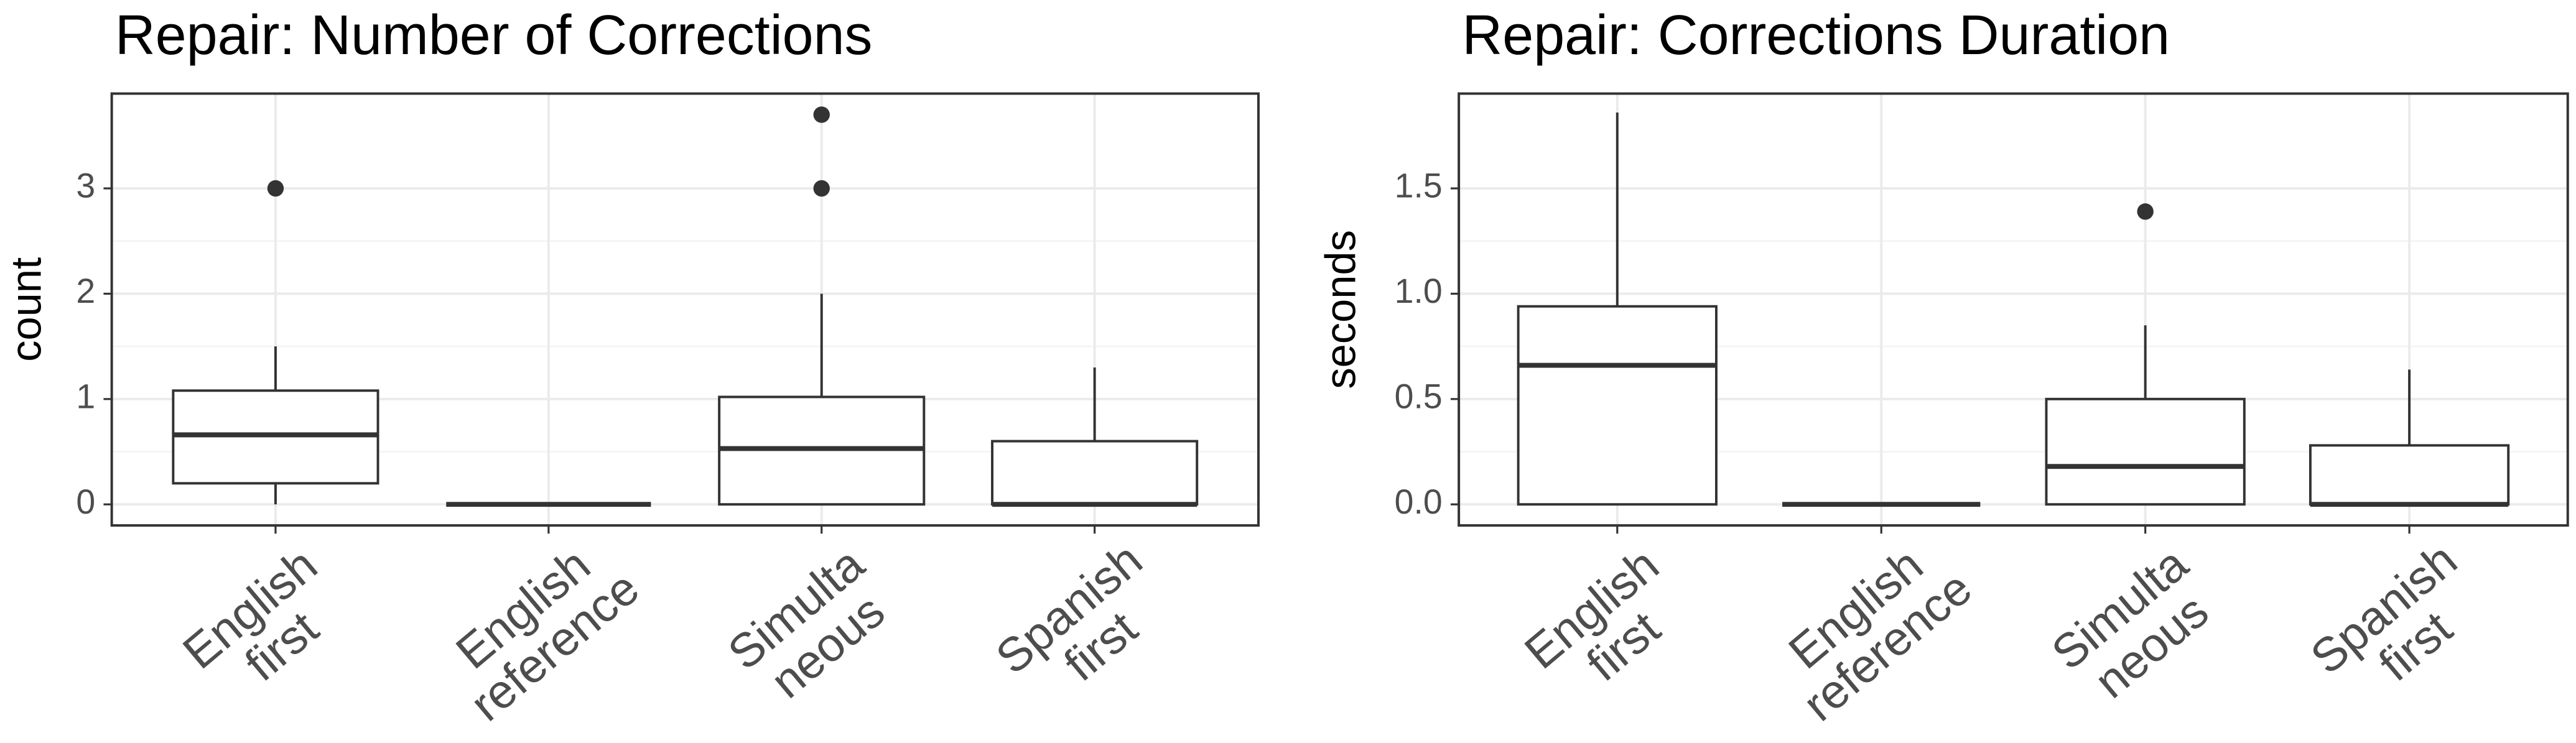 The height and width of the screenshot is (743, 2576). What do you see at coordinates (1419, 396) in the screenshot?
I see `y-tick-label: 0.5` at bounding box center [1419, 396].